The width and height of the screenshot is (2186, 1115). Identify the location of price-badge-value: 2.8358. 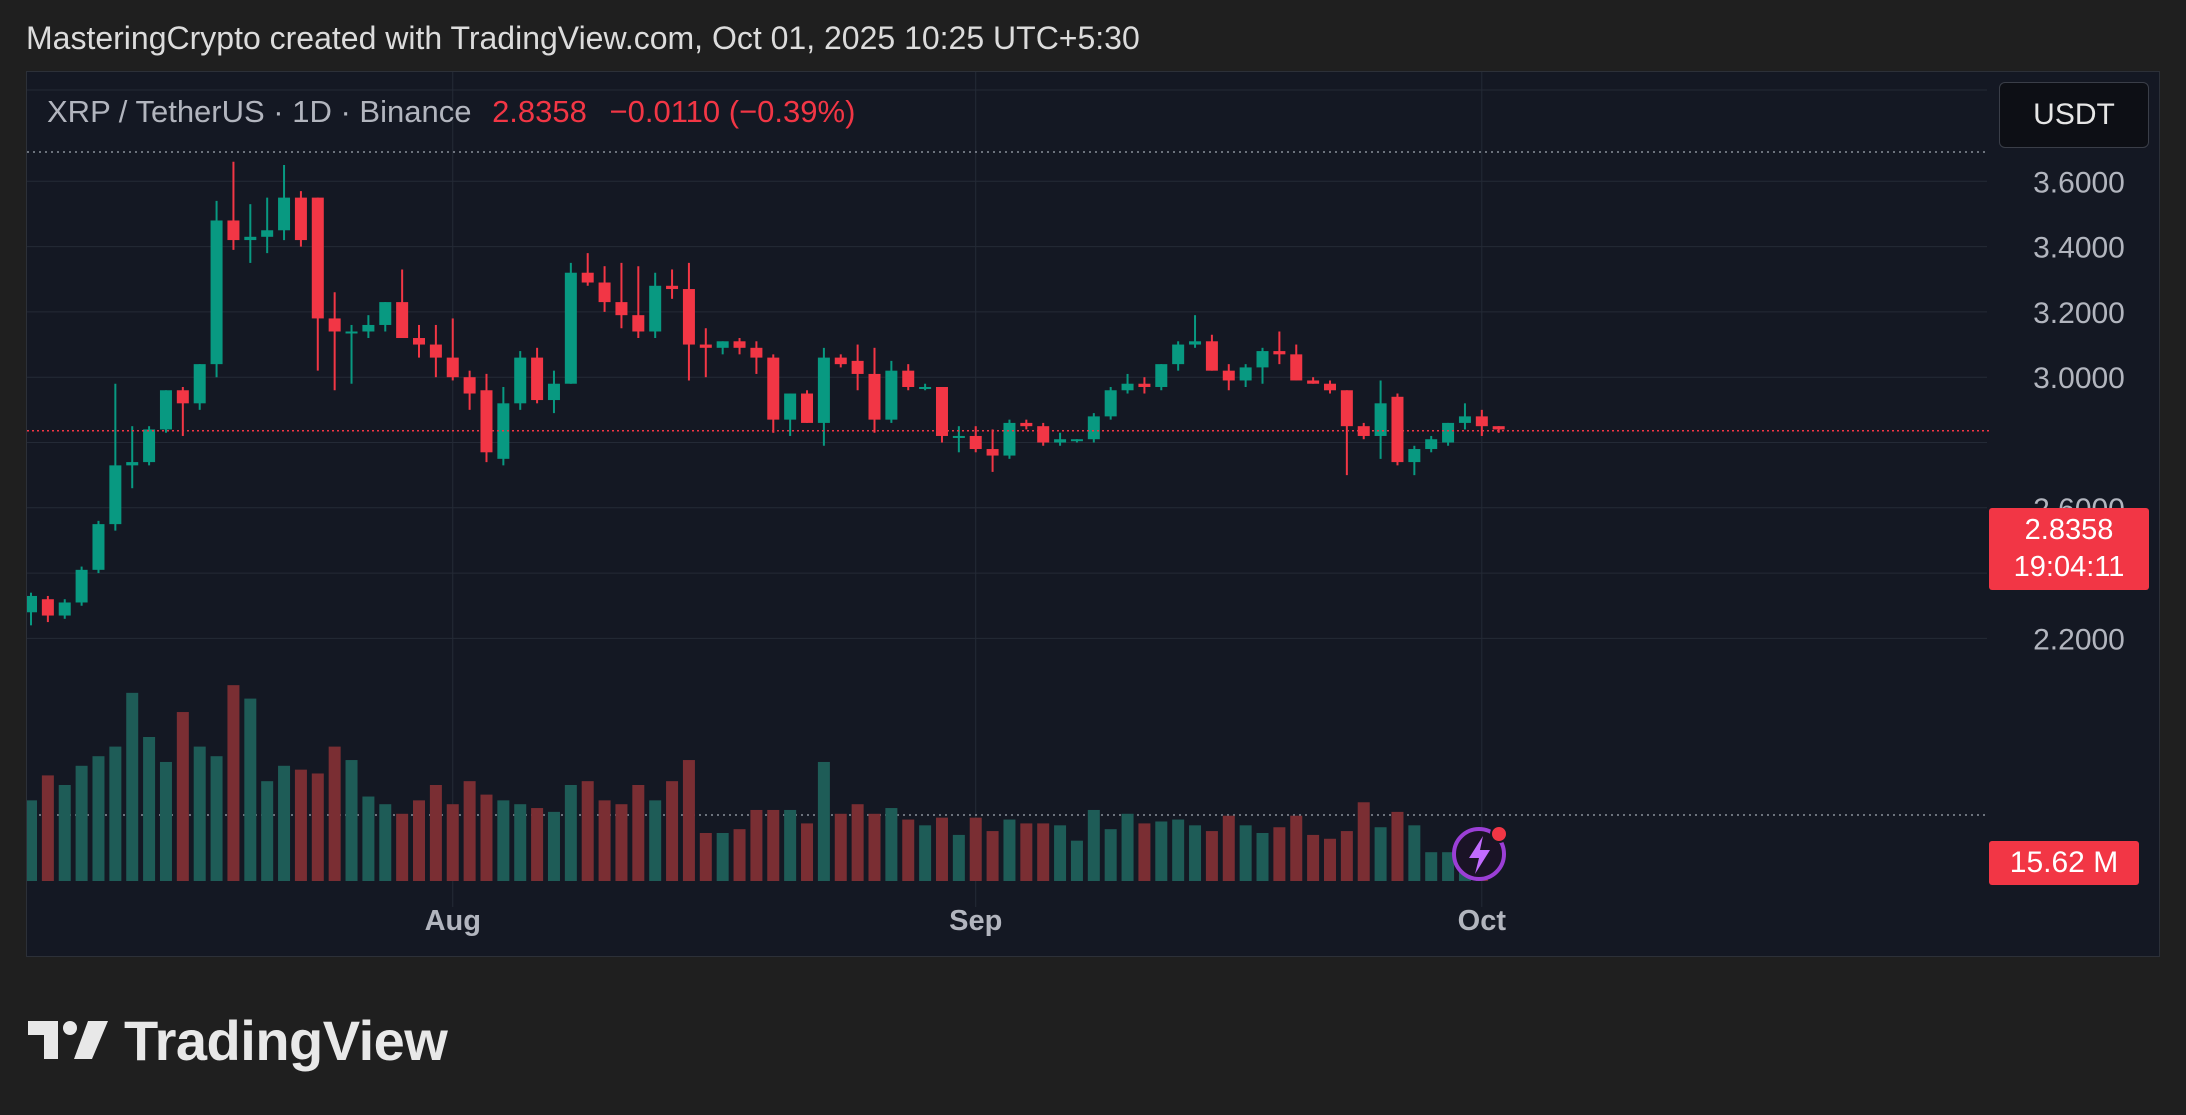
(2069, 530).